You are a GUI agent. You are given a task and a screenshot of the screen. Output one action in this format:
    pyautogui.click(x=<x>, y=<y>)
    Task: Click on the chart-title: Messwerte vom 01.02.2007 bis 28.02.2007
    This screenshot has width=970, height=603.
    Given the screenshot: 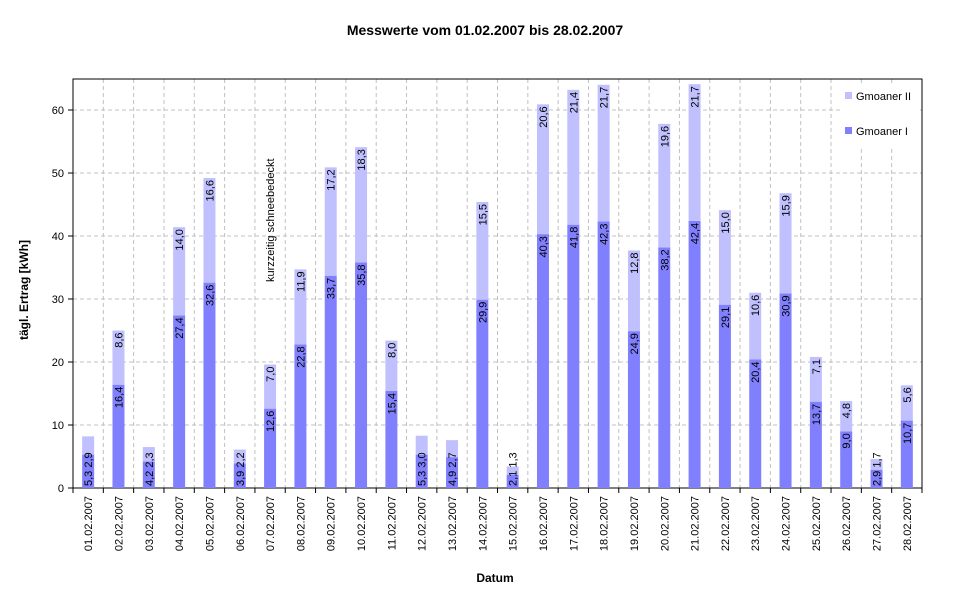 What is the action you would take?
    pyautogui.click(x=485, y=30)
    